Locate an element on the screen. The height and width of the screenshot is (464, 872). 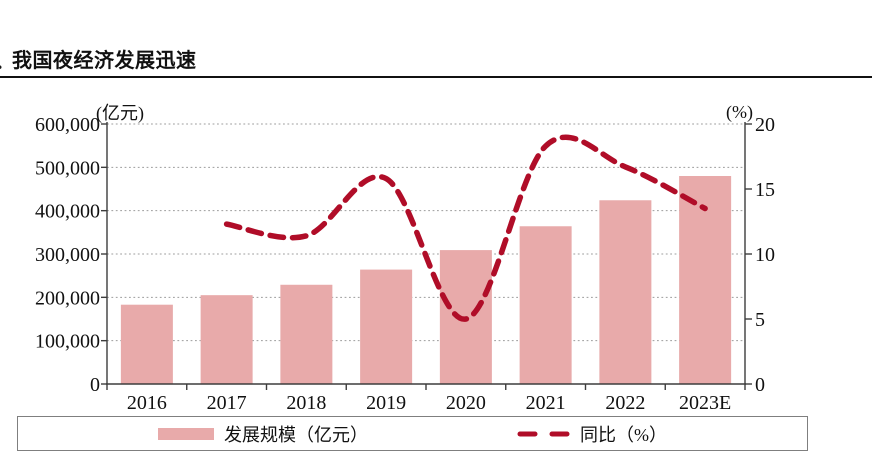
bar-2016 is located at coordinates (146, 344).